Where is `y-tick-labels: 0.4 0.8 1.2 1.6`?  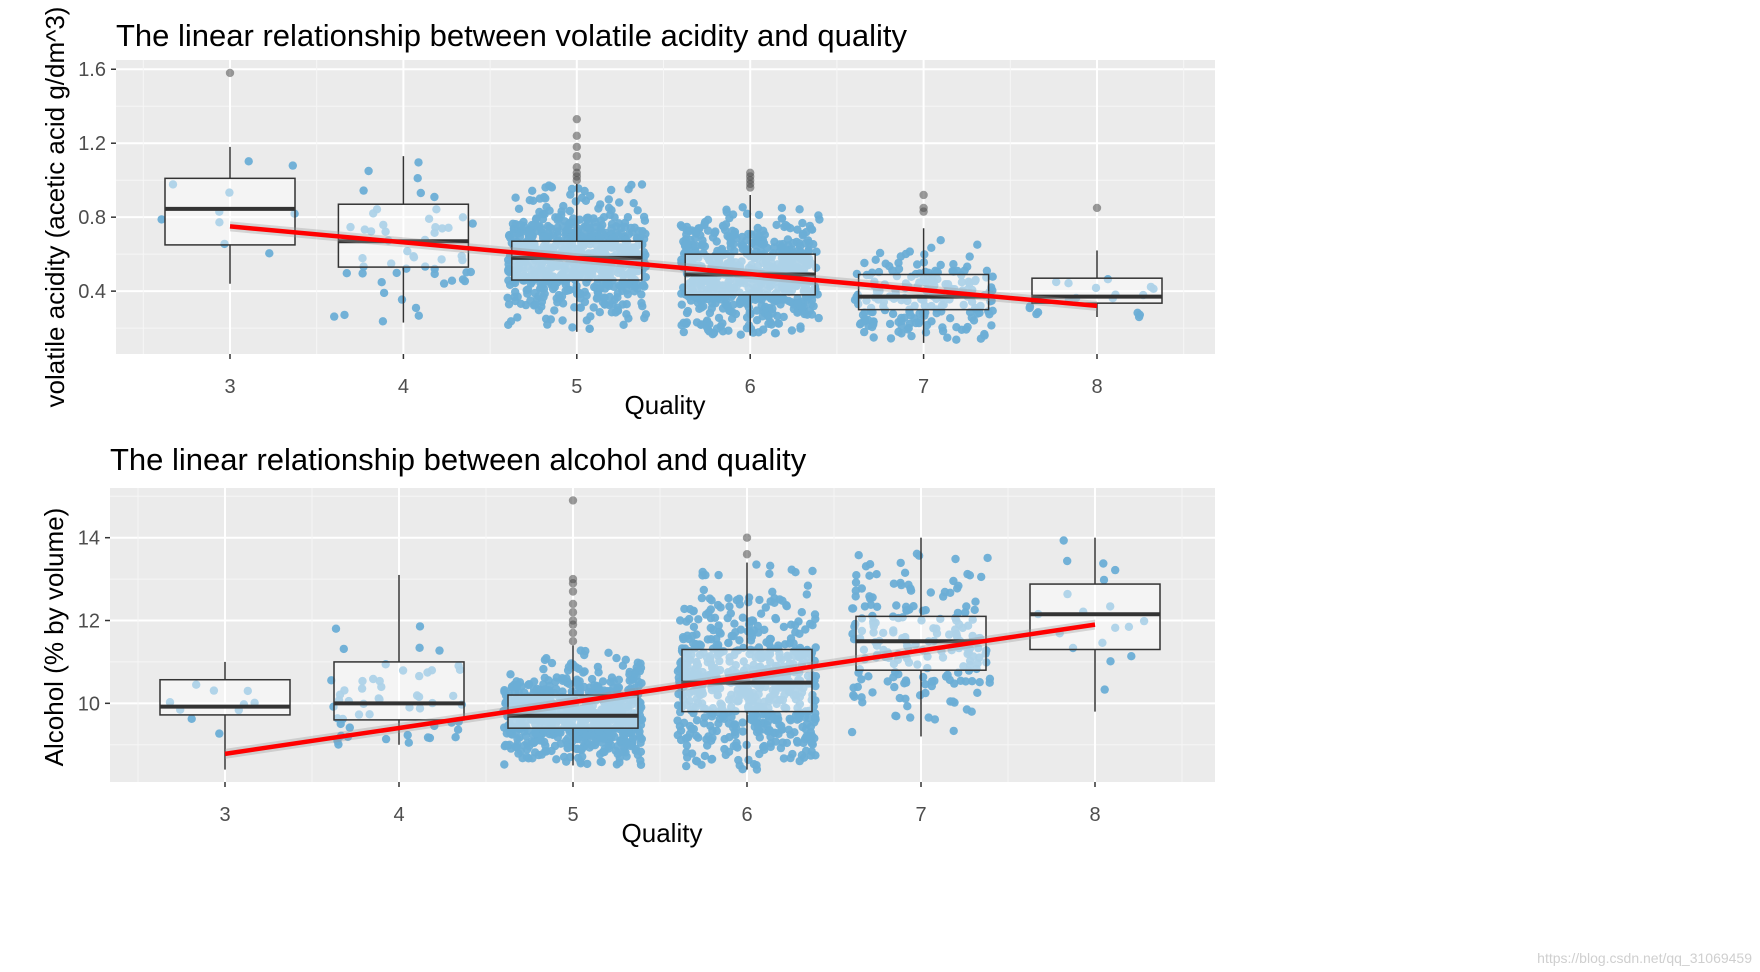 y-tick-labels: 0.4 0.8 1.2 1.6 is located at coordinates (97, 181).